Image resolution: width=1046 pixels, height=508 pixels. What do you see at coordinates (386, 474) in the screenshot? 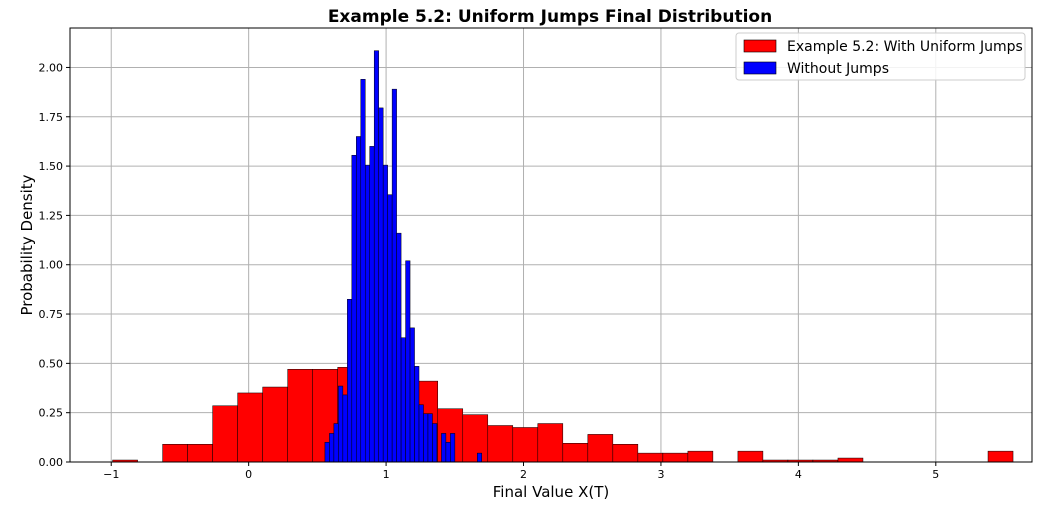
I see `x-tick-label: 1` at bounding box center [386, 474].